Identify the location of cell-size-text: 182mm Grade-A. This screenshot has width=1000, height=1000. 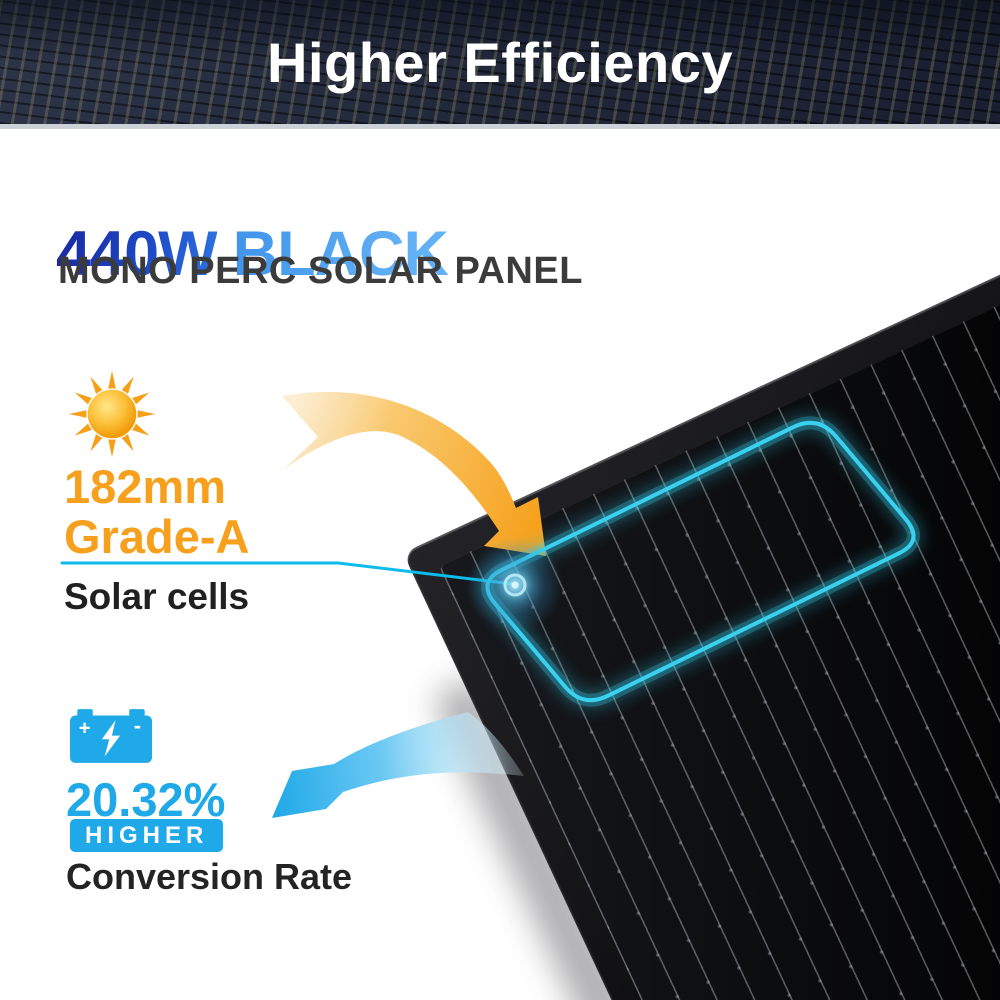
(156, 512).